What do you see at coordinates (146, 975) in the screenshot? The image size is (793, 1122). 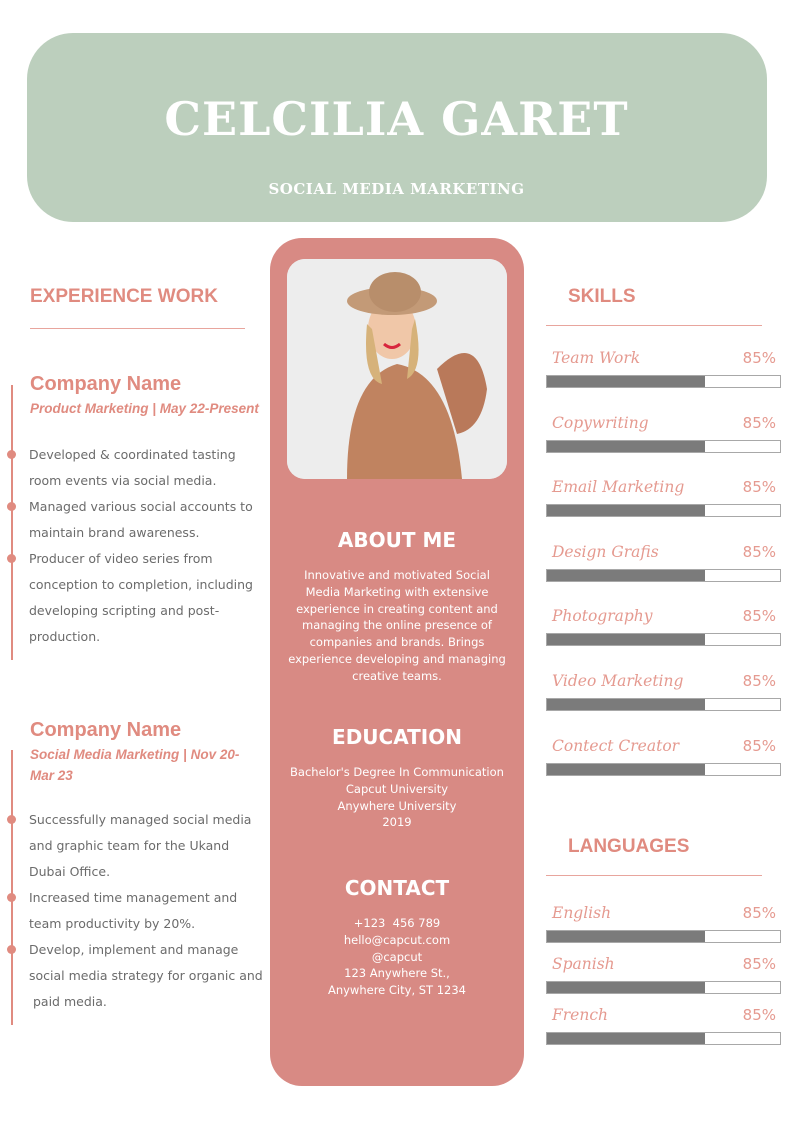 I see `bullet-text: social media strategy for organic and` at bounding box center [146, 975].